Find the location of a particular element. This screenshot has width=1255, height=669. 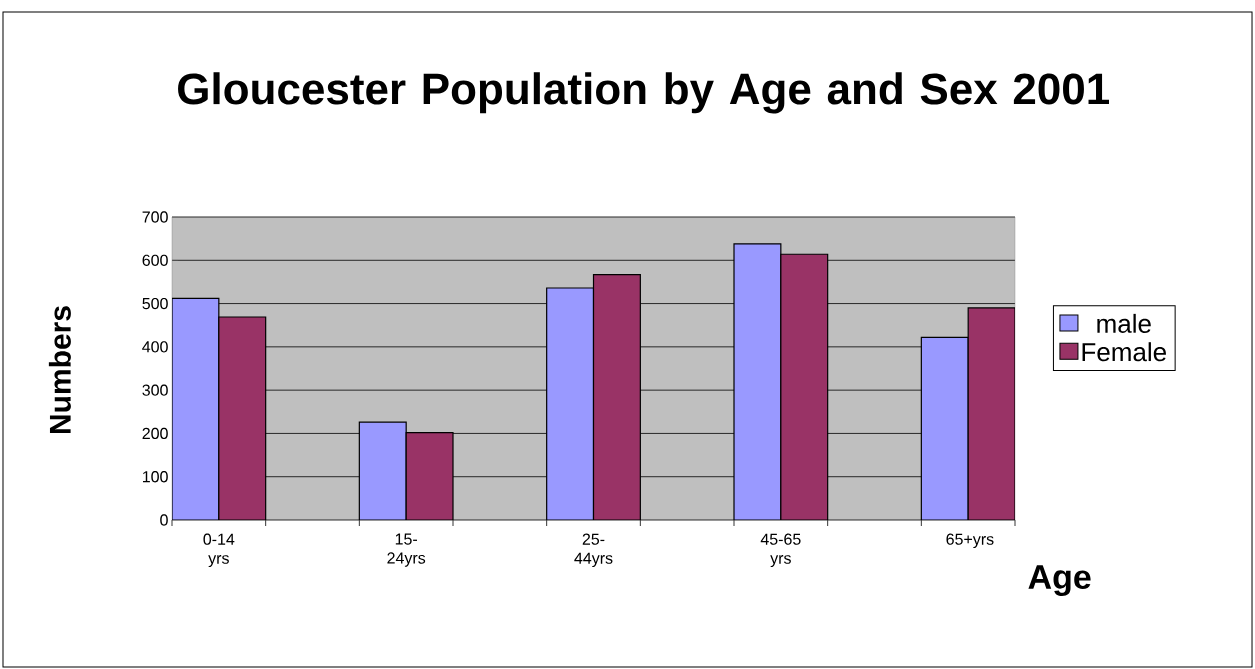

y-tick-label: 0 is located at coordinates (164, 520).